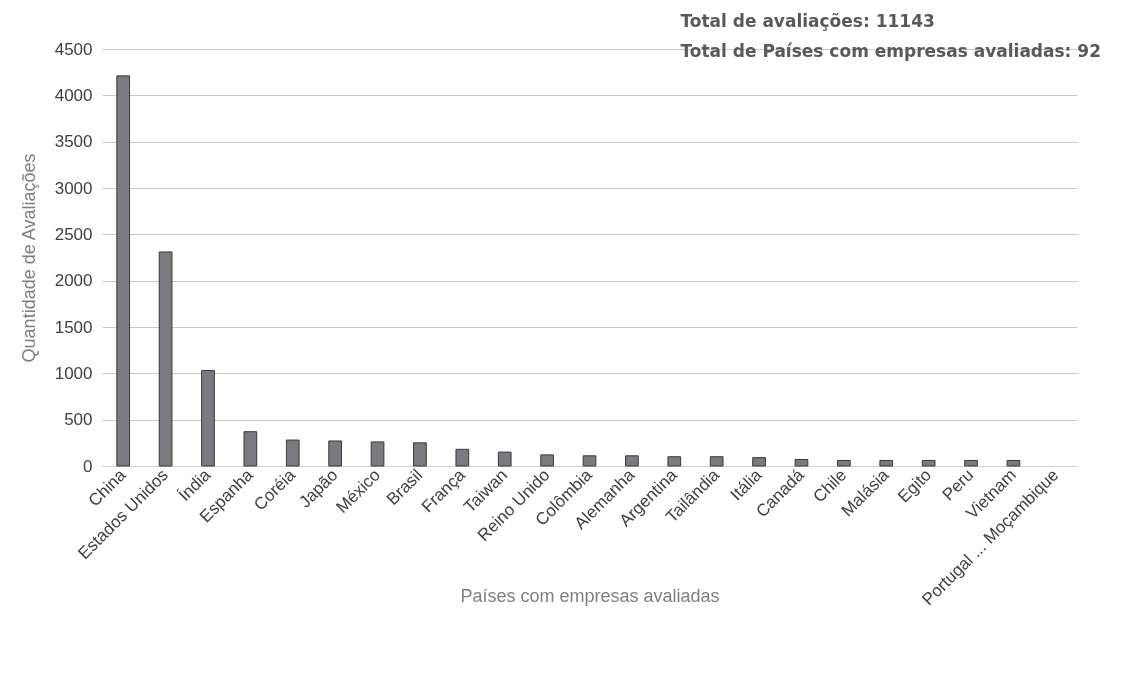  Describe the element at coordinates (890, 51) in the screenshot. I see `annotation: Total de Países com empresas avaliadas: 92` at that location.